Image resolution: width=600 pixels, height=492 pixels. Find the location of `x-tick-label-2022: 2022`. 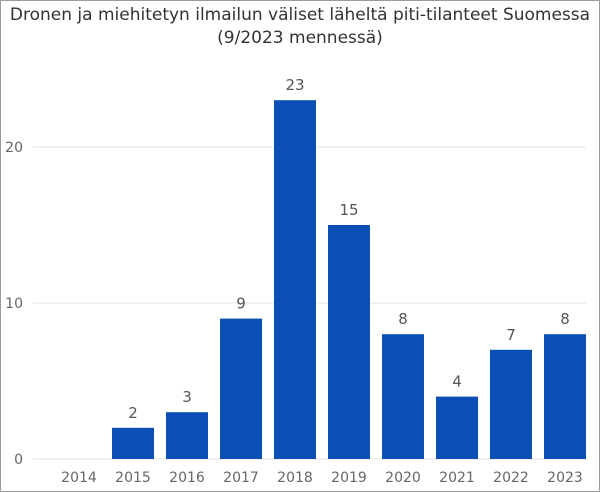

x-tick-label-2022: 2022 is located at coordinates (511, 478).